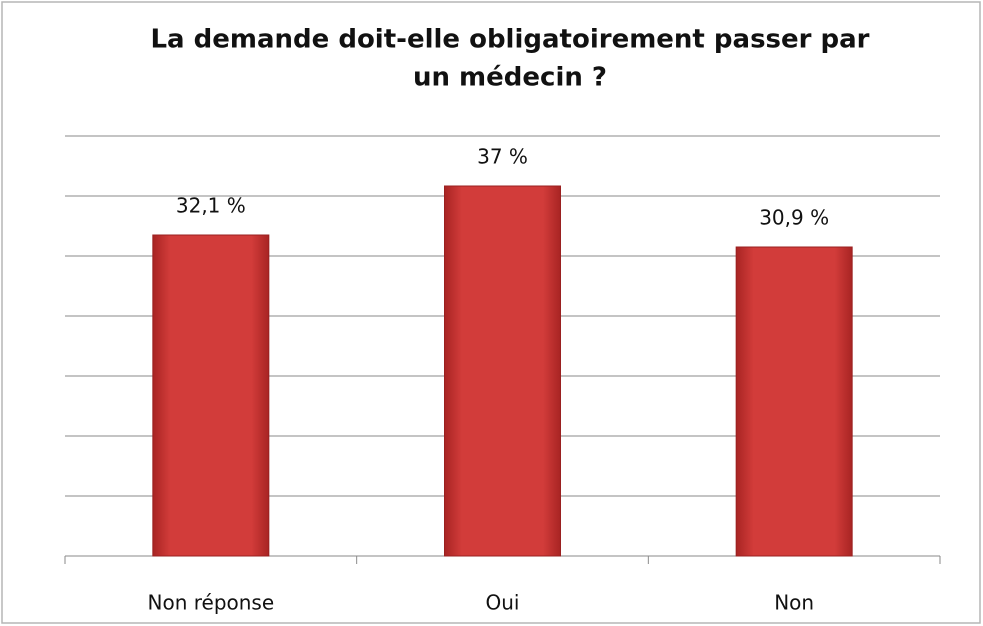  What do you see at coordinates (503, 603) in the screenshot?
I see `x-tick-label: Oui` at bounding box center [503, 603].